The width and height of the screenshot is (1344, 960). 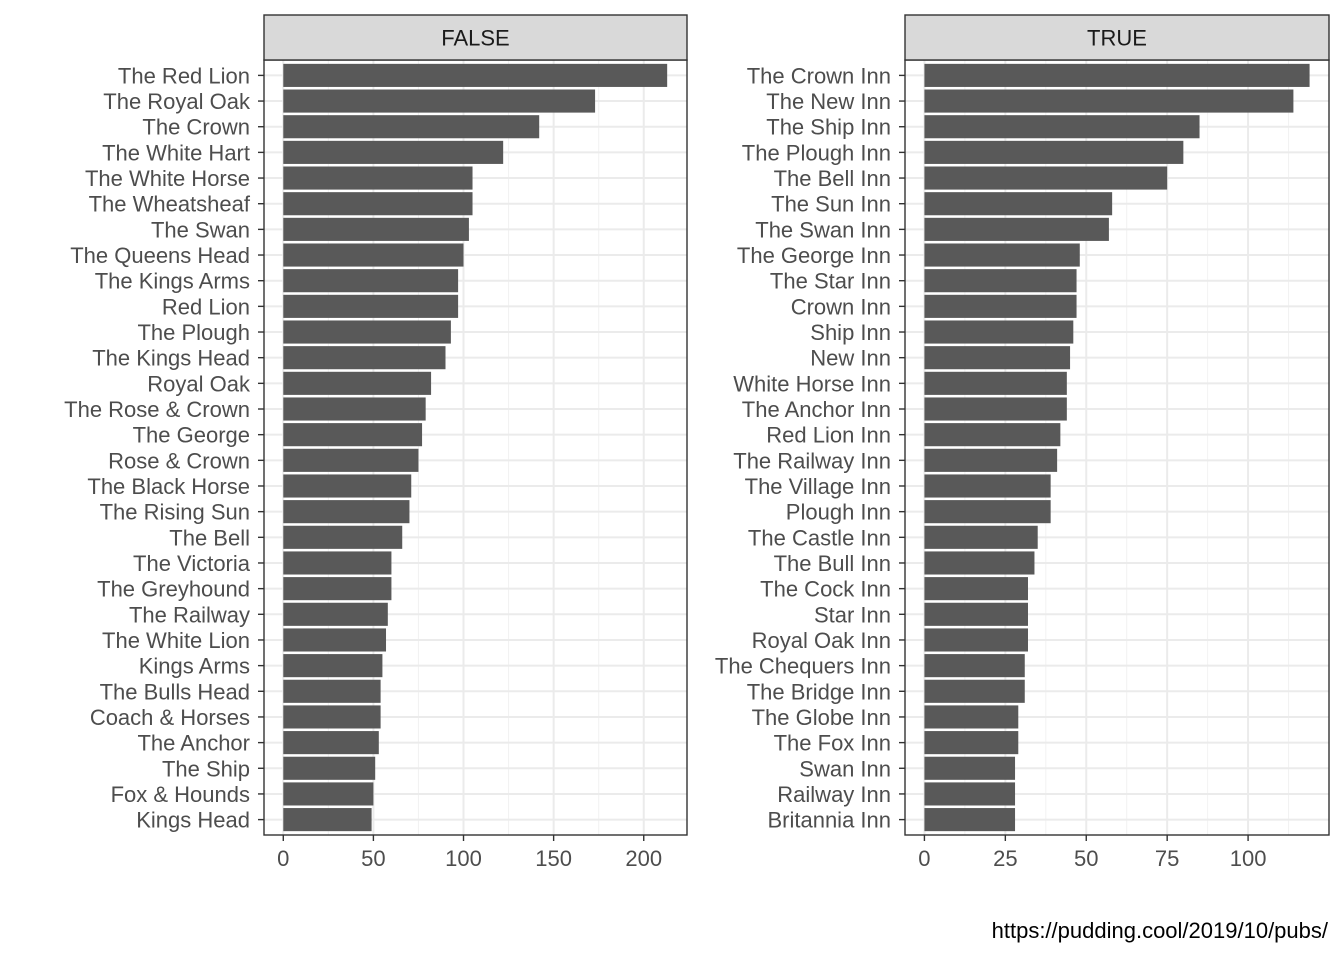 I want to click on y-tick-label: The George, so click(x=191, y=435).